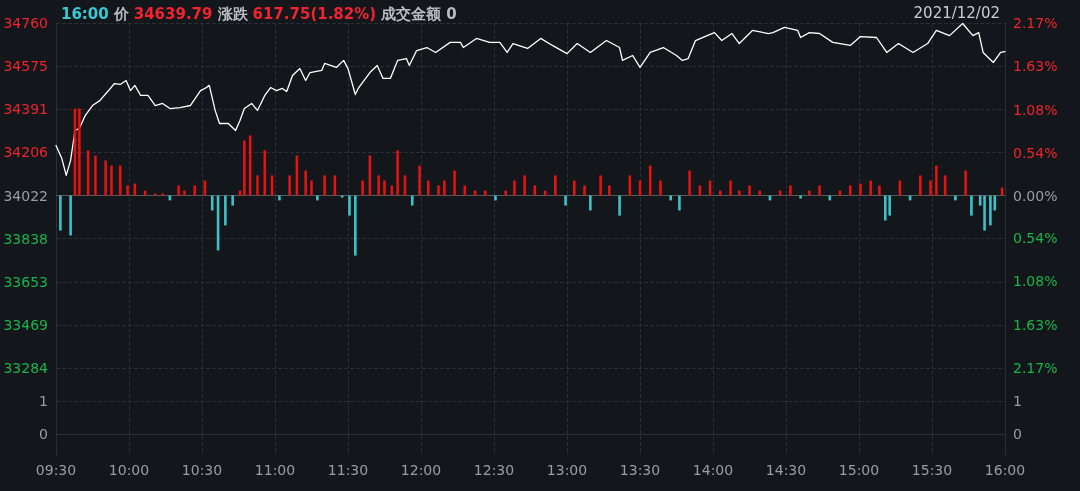 The height and width of the screenshot is (491, 1080). Describe the element at coordinates (348, 470) in the screenshot. I see `x-tick-label: 11:30` at that location.